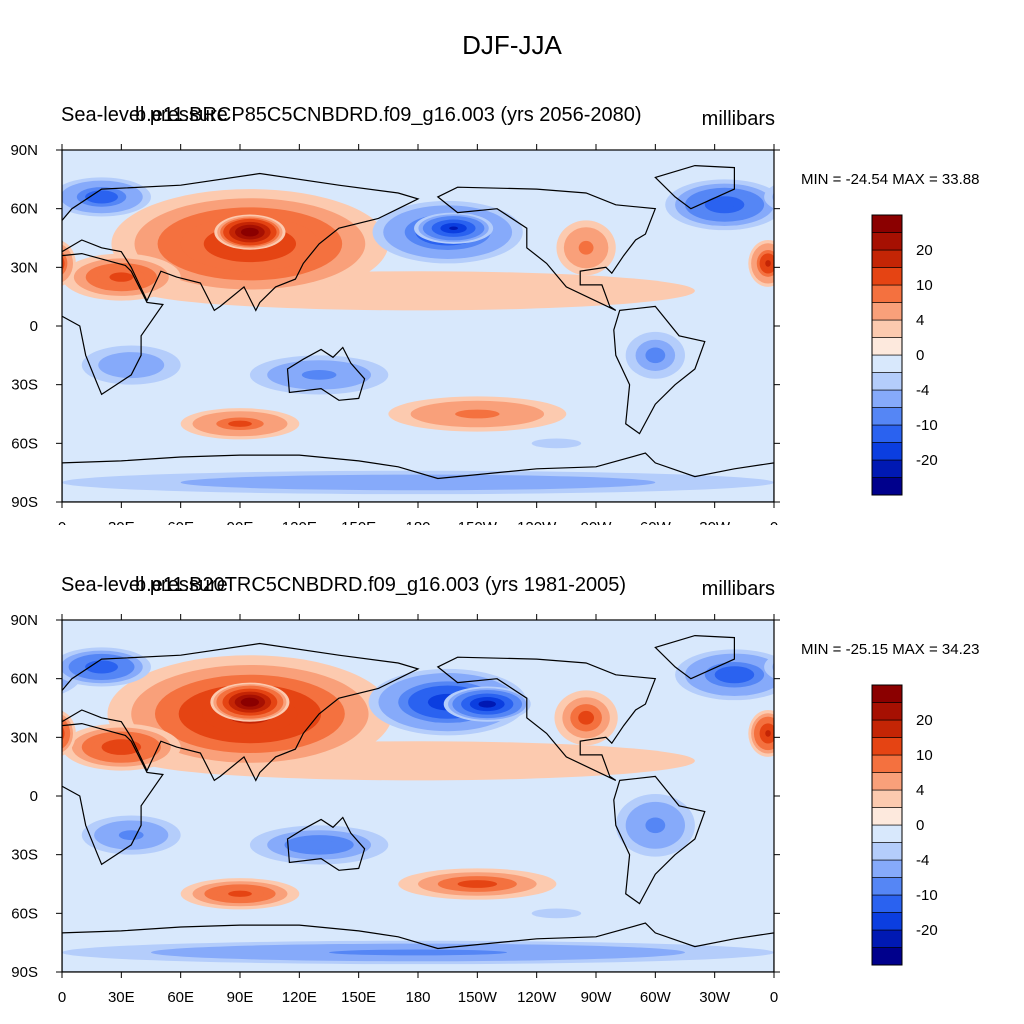 Image resolution: width=1024 pixels, height=1024 pixels. I want to click on land-greenland, so click(695, 657).